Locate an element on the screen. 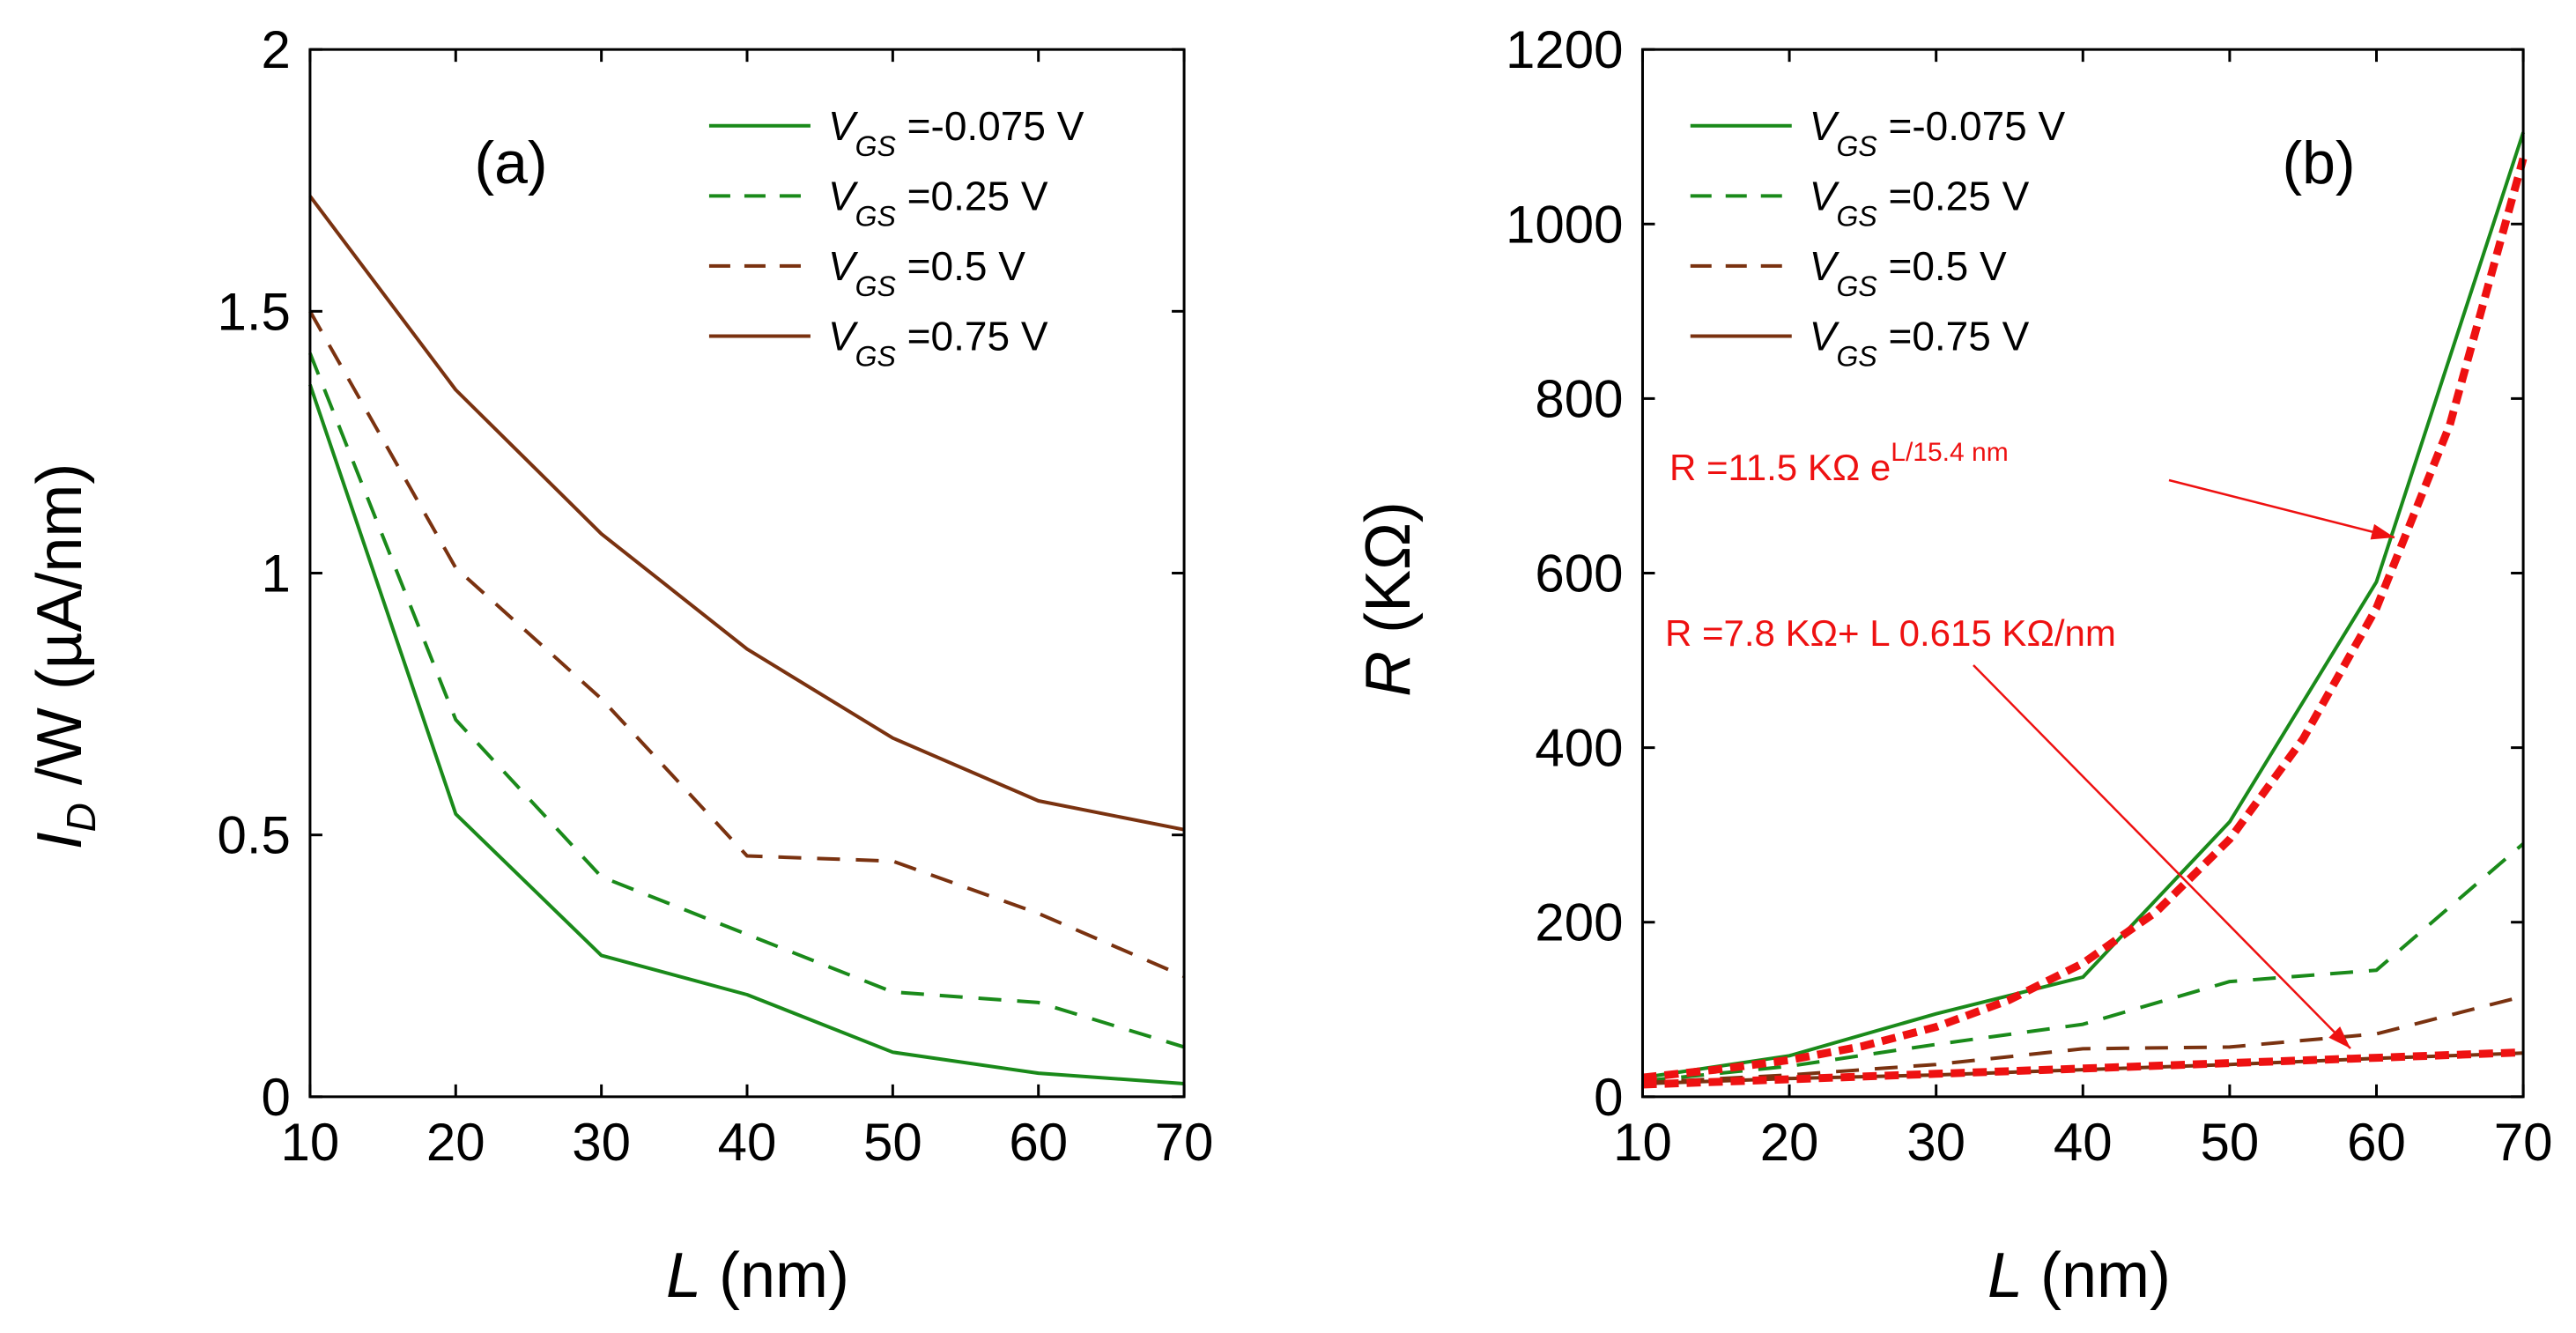 The image size is (2576, 1333). linear-fit-arrow is located at coordinates (2162, 856).